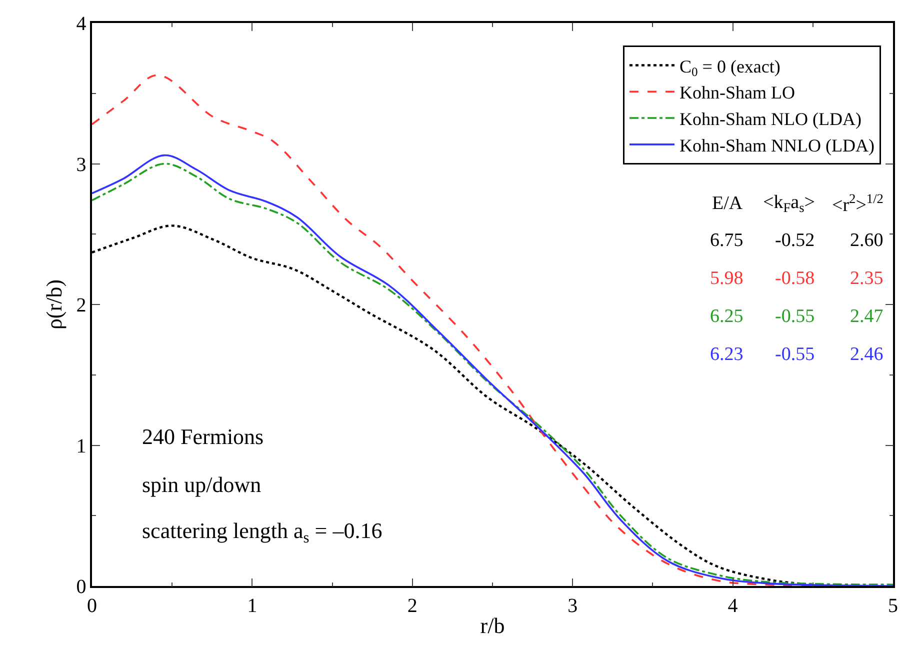 This screenshot has width=919, height=646. Describe the element at coordinates (492, 625) in the screenshot. I see `x-axis-title: r/b` at that location.